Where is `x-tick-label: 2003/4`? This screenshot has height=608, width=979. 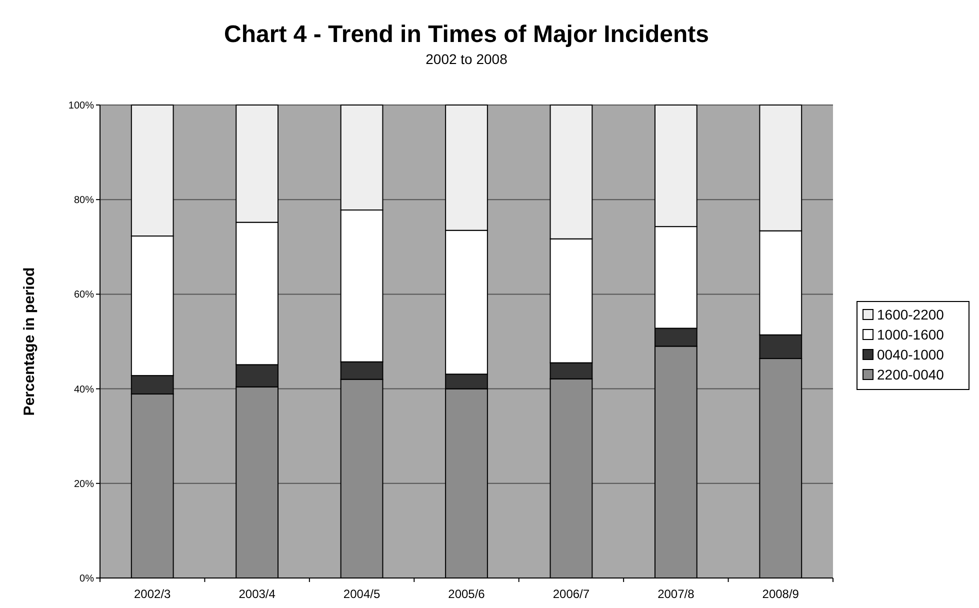 x-tick-label: 2003/4 is located at coordinates (257, 594).